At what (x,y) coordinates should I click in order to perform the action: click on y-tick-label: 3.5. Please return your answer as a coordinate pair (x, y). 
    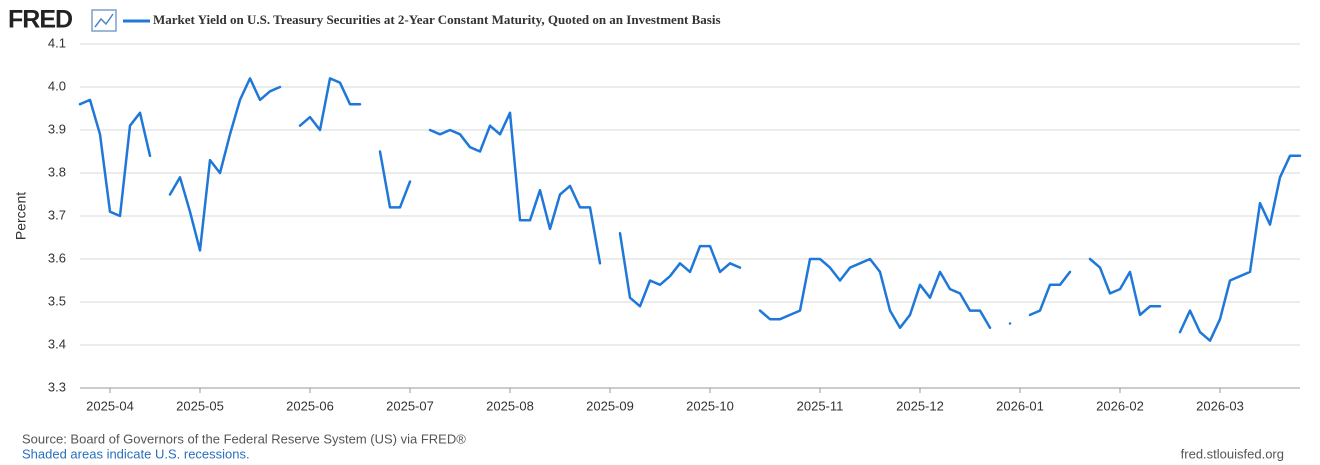
    Looking at the image, I should click on (57, 300).